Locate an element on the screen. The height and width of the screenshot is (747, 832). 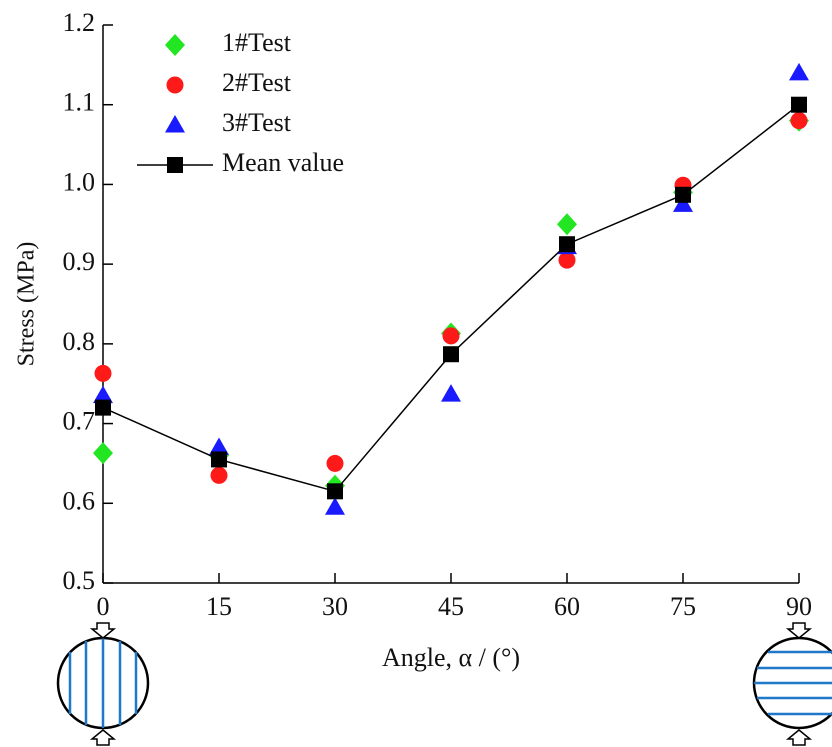
legend-label: 2#Test is located at coordinates (257, 82).